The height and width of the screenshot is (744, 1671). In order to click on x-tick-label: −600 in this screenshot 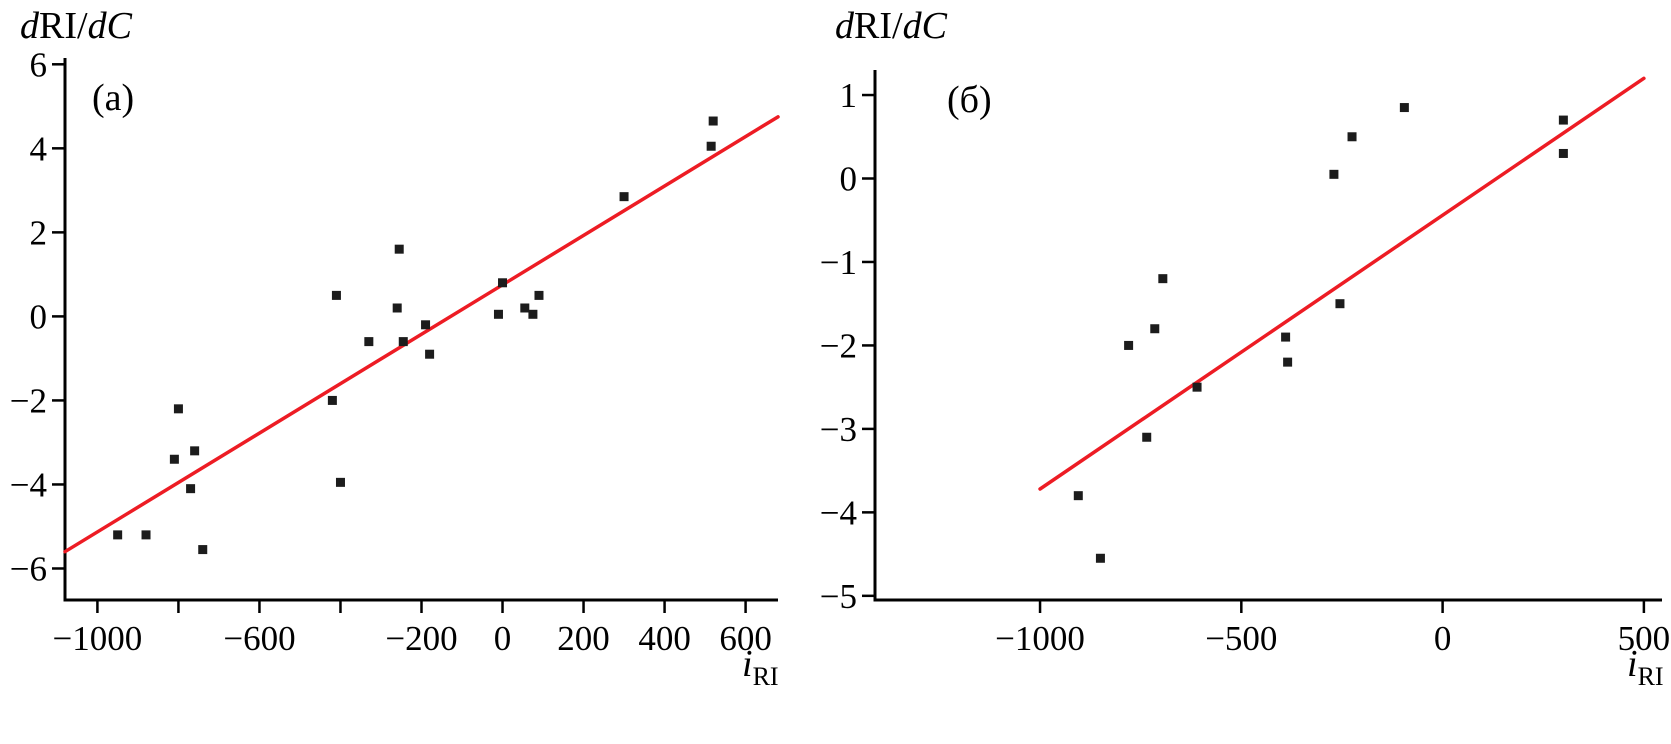, I will do `click(259, 638)`.